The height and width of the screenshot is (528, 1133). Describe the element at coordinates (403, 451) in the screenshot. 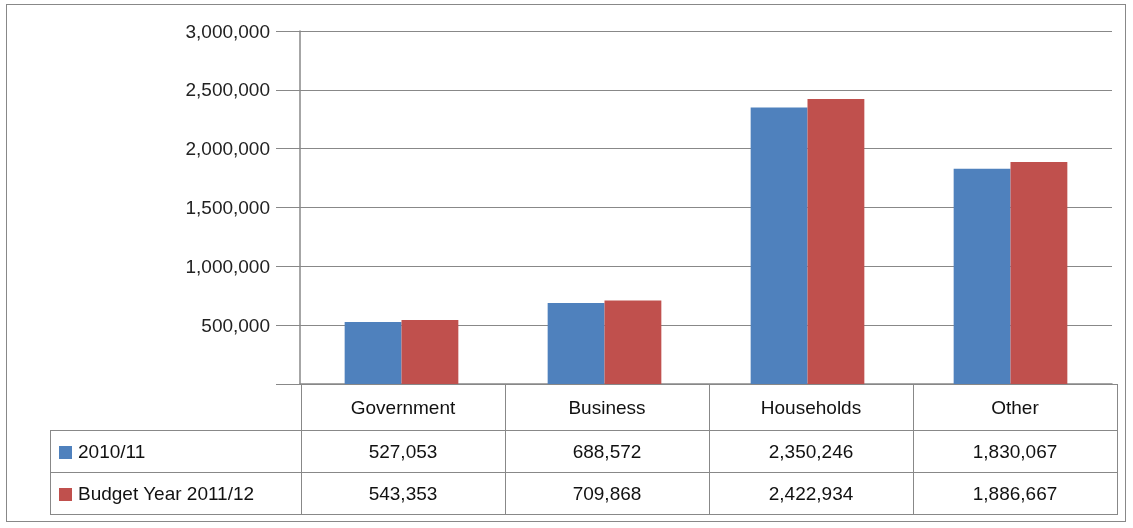

I see `data-label: 527,053` at that location.